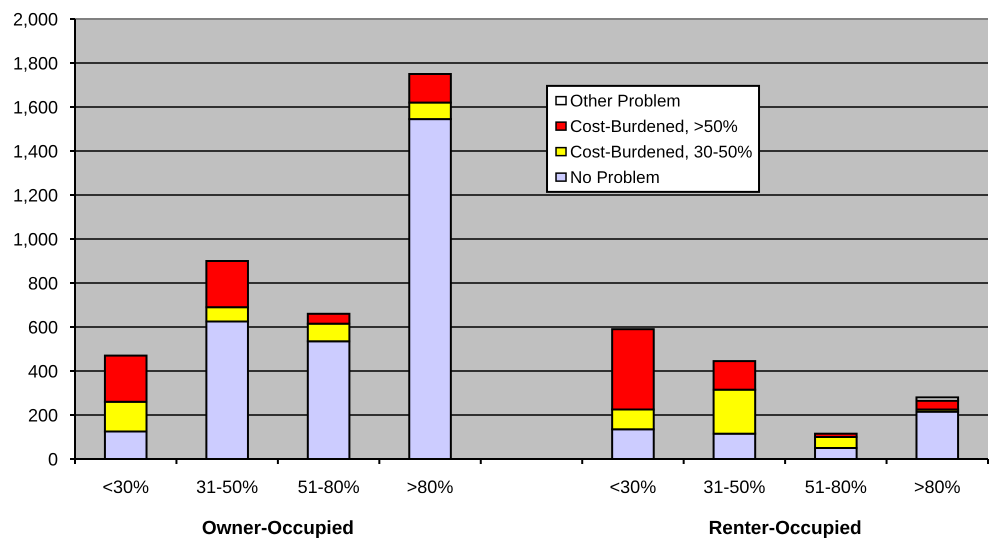 The width and height of the screenshot is (992, 542). What do you see at coordinates (43, 371) in the screenshot?
I see `y-tick-label: 400` at bounding box center [43, 371].